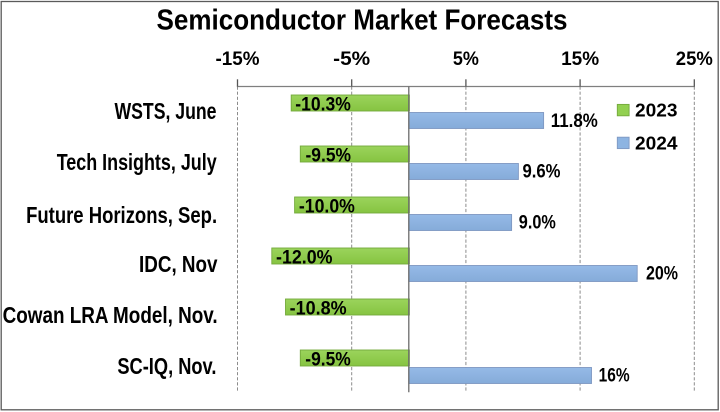 The height and width of the screenshot is (412, 720). I want to click on svg-text: Tech Insights, July, so click(137, 162).